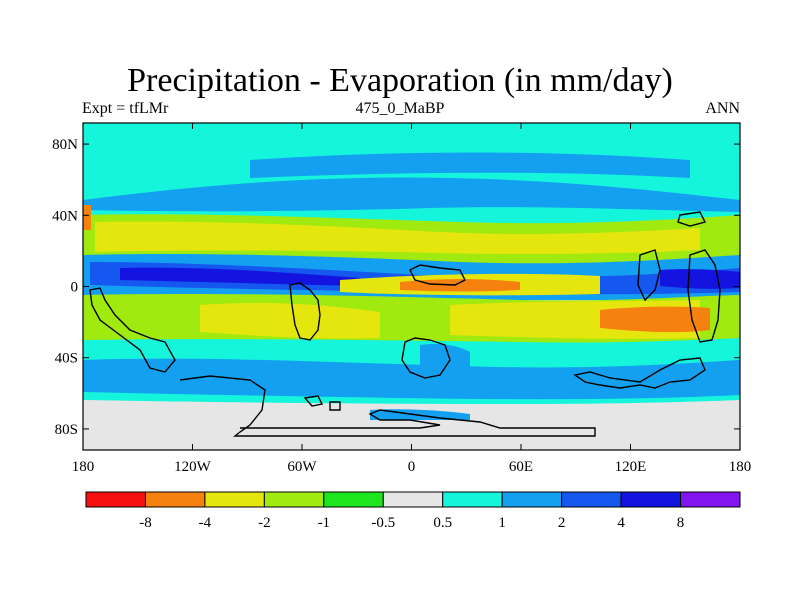 The width and height of the screenshot is (800, 600). Describe the element at coordinates (302, 467) in the screenshot. I see `x-tick-label: 60W` at that location.